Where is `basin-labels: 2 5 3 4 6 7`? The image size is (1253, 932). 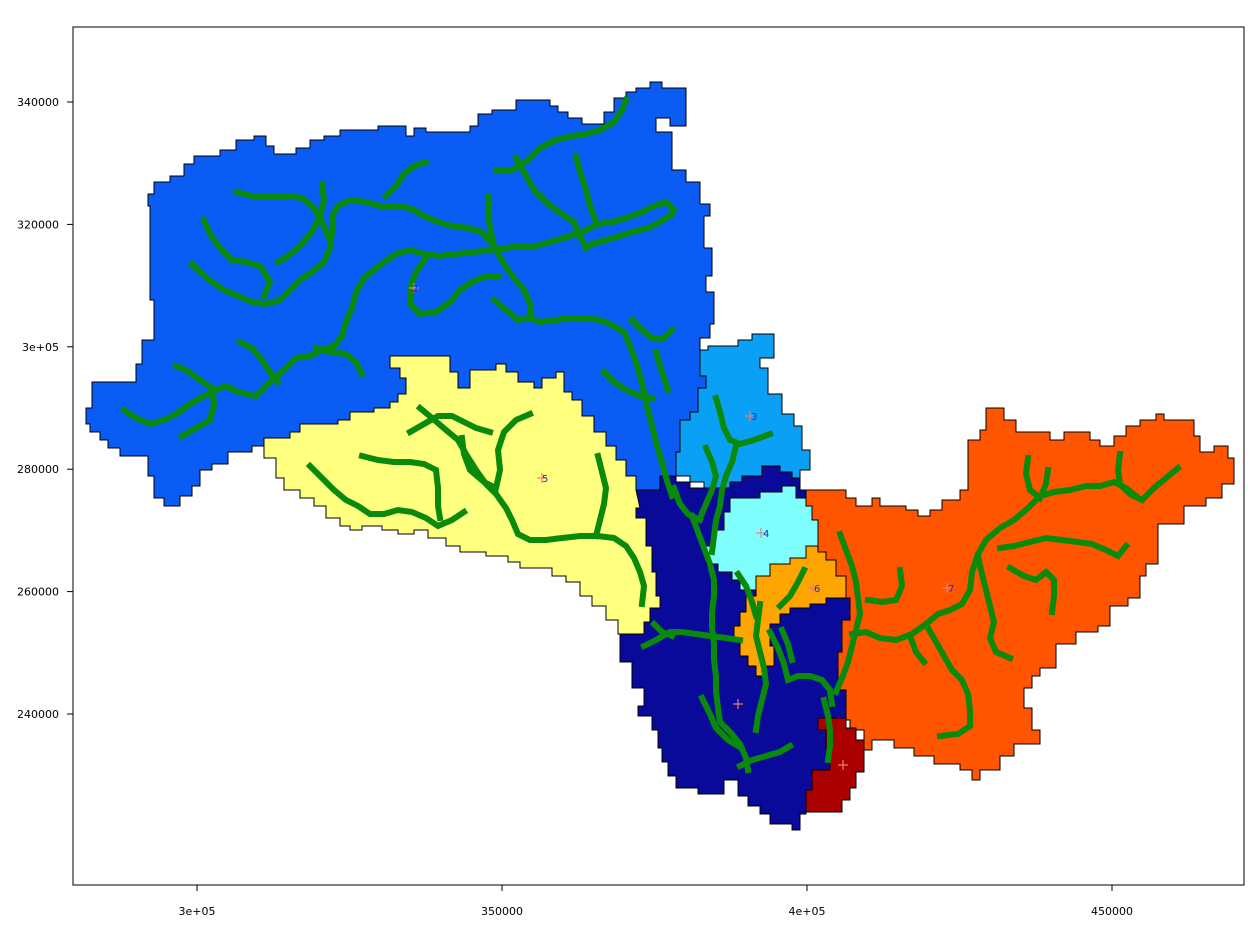 basin-labels: 2 5 3 4 6 7 is located at coordinates (683, 439).